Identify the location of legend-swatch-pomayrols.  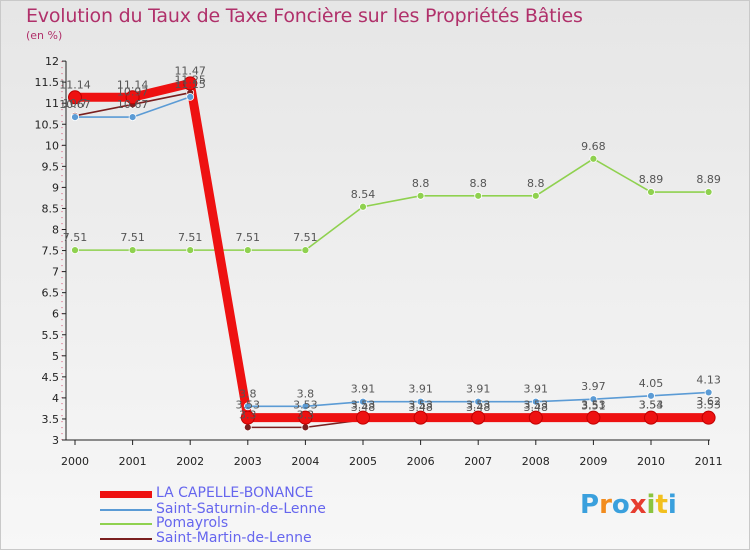
(126, 524).